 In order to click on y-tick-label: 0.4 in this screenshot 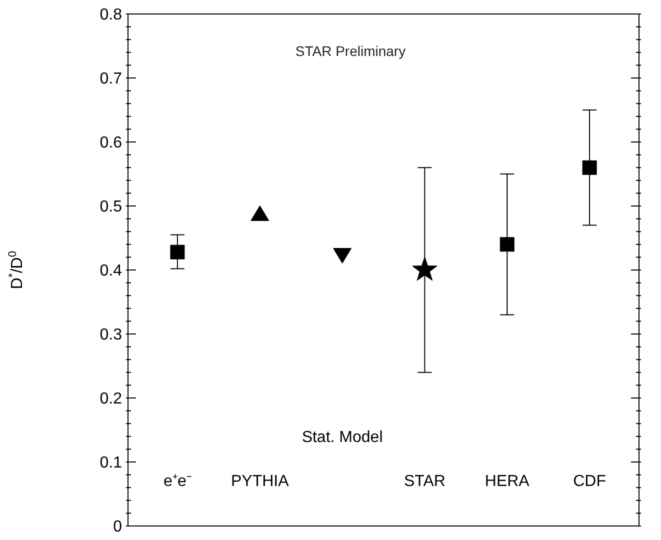, I will do `click(111, 271)`.